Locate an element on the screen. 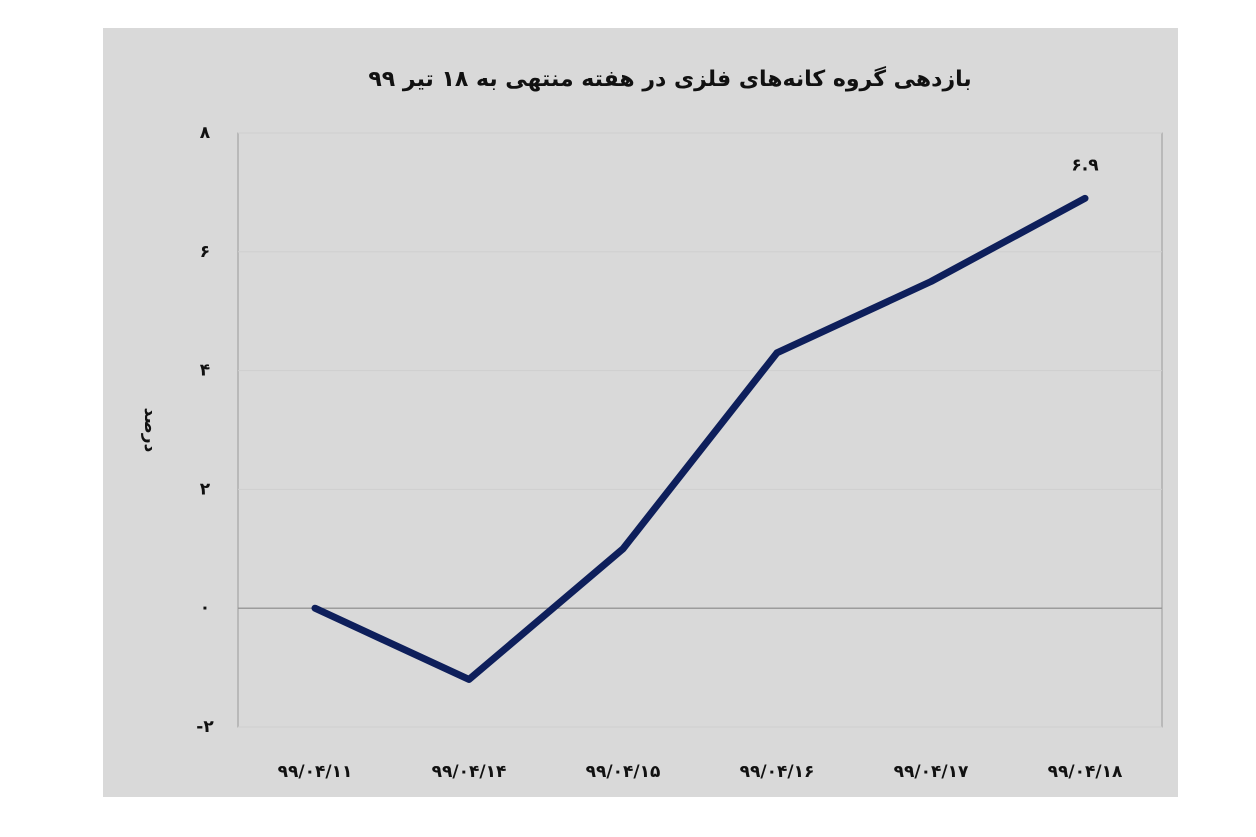 The height and width of the screenshot is (837, 1256). x-tick-label: ۹۹/۰۴/۱۶ is located at coordinates (777, 772).